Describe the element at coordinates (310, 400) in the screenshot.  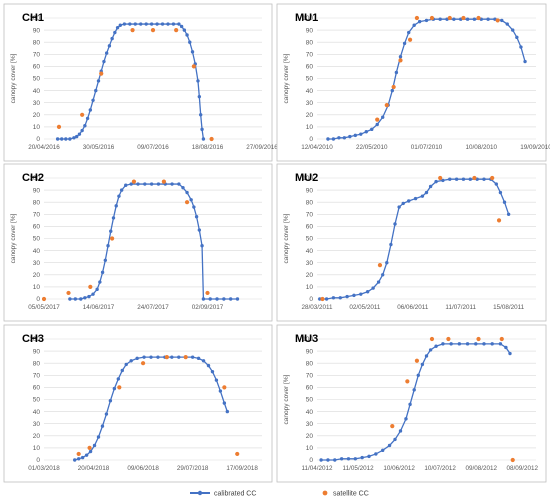
I see `y-tick-label: 50` at that location.